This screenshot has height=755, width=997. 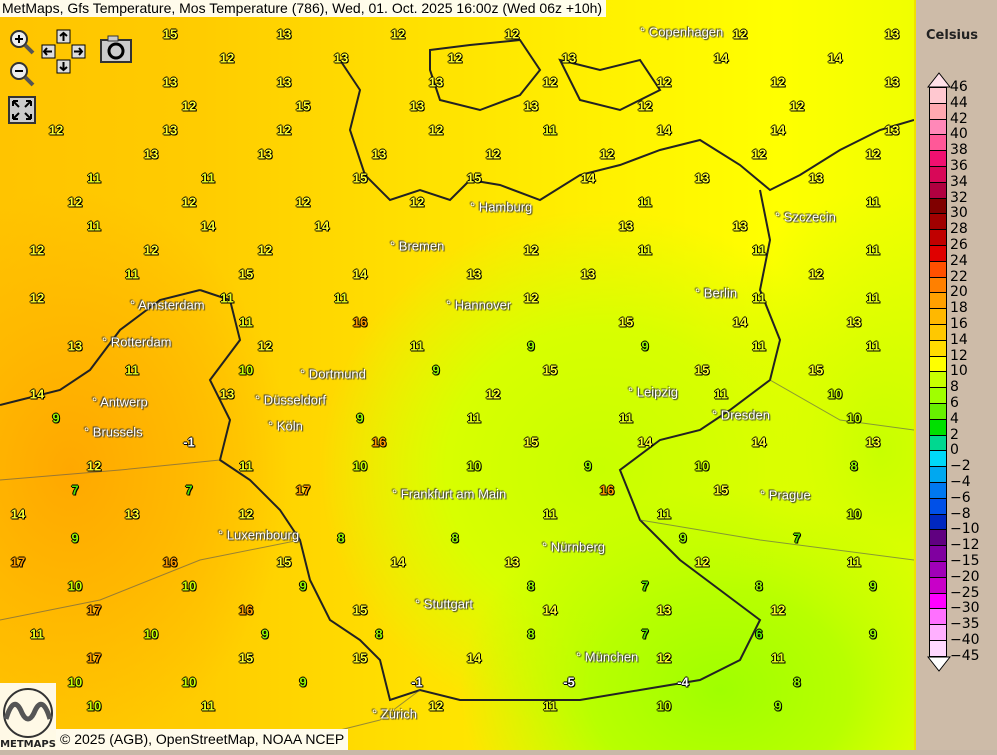 What do you see at coordinates (28, 716) in the screenshot?
I see `metmaps-logo: METMAPS` at bounding box center [28, 716].